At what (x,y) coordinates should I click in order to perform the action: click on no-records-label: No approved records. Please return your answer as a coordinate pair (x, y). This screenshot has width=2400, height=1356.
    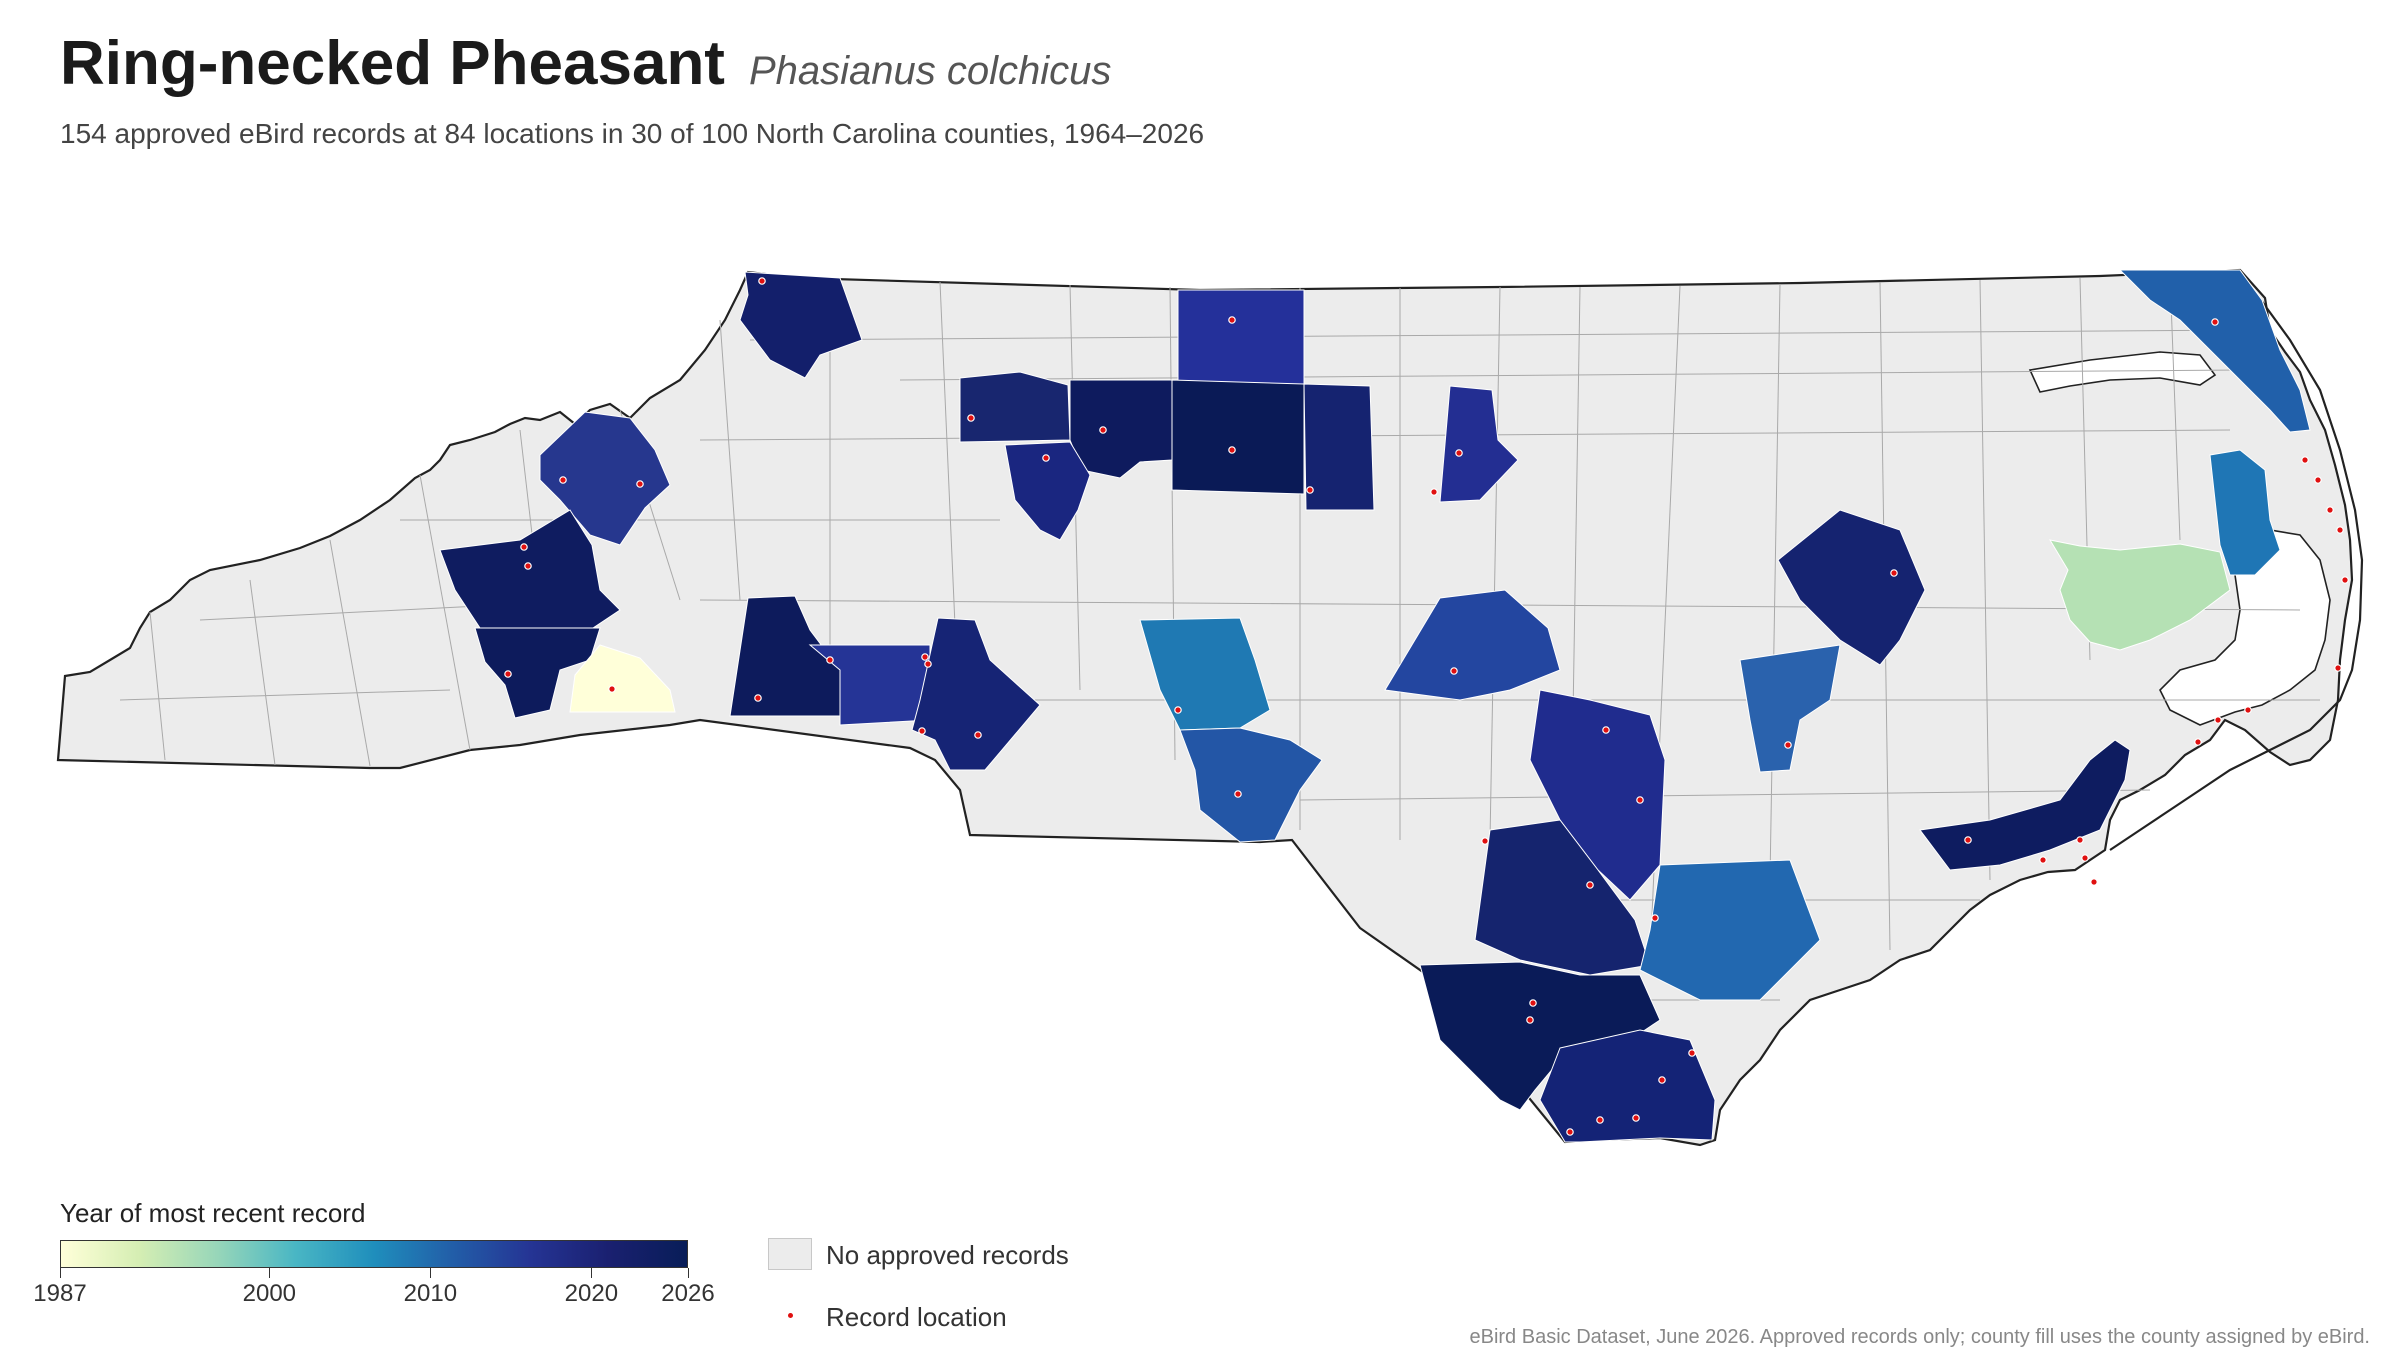
    Looking at the image, I should click on (947, 1255).